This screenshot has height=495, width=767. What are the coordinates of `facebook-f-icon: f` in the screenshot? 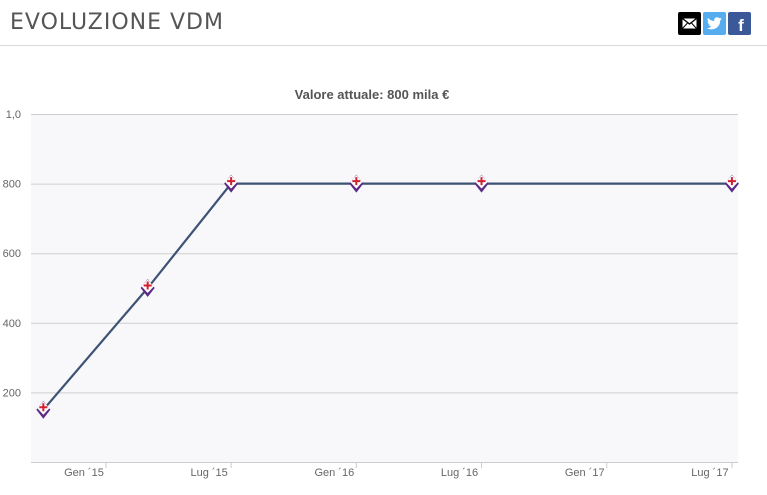 It's located at (741, 25).